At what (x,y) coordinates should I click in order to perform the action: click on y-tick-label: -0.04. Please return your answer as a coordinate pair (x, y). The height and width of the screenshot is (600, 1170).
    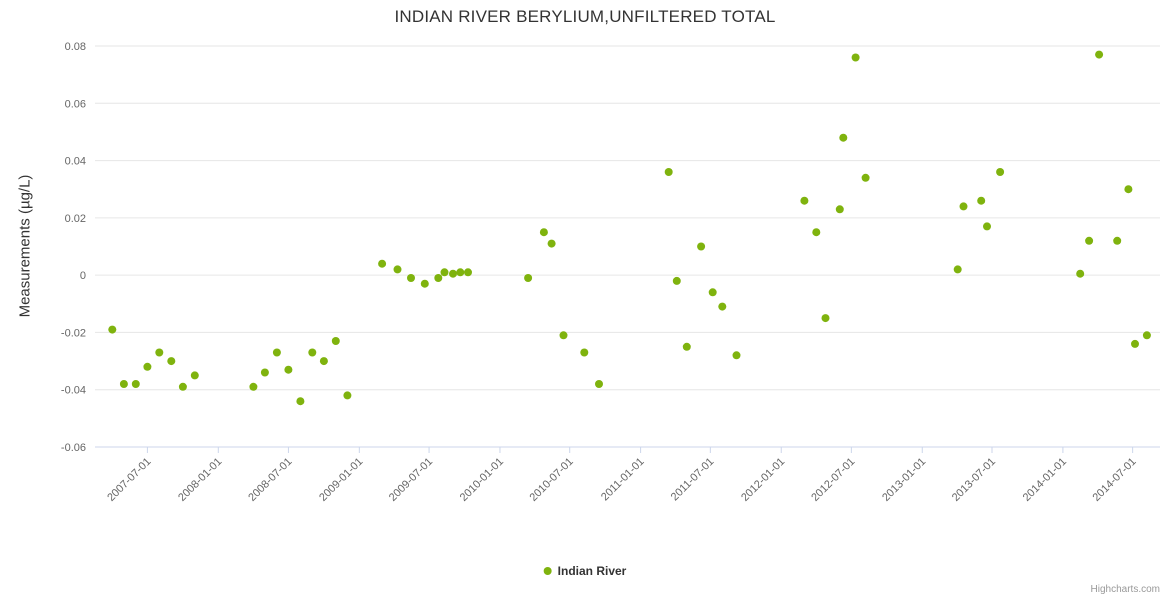
    Looking at the image, I should click on (73, 391).